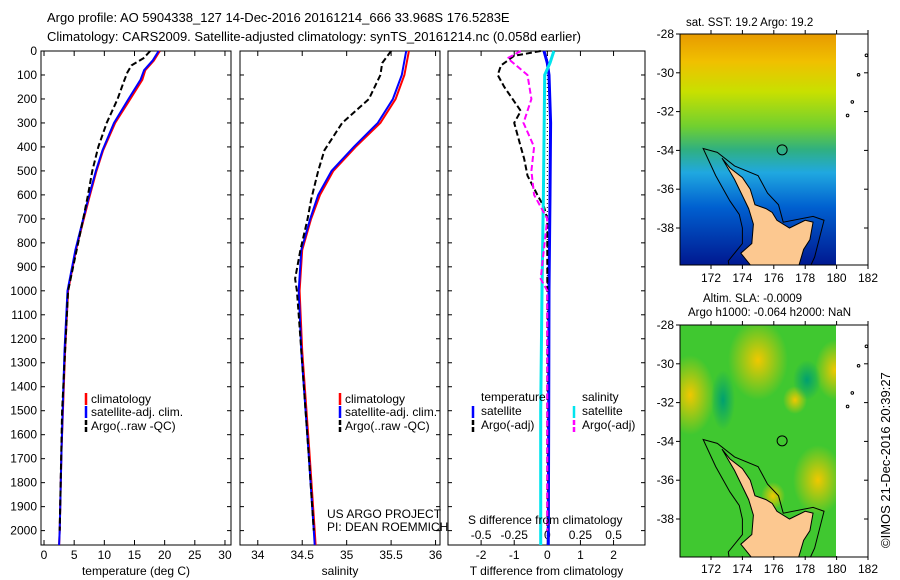 The image size is (900, 580). I want to click on project-annotation: US ARGO PROJECT, so click(384, 514).